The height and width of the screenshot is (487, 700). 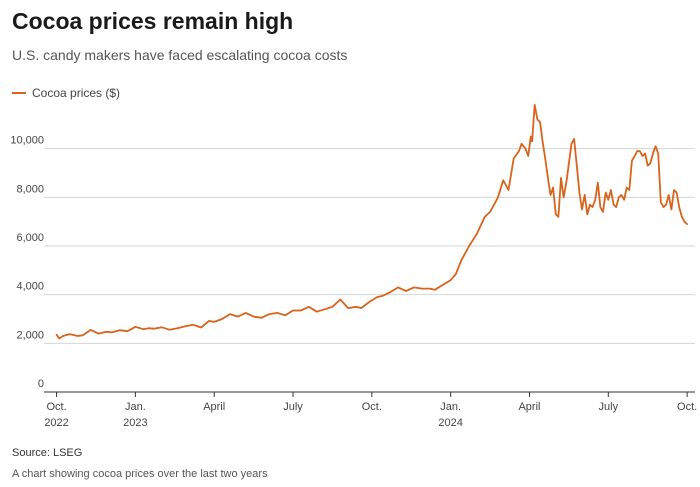 I want to click on y-tick-label: 8,000, so click(x=30, y=189).